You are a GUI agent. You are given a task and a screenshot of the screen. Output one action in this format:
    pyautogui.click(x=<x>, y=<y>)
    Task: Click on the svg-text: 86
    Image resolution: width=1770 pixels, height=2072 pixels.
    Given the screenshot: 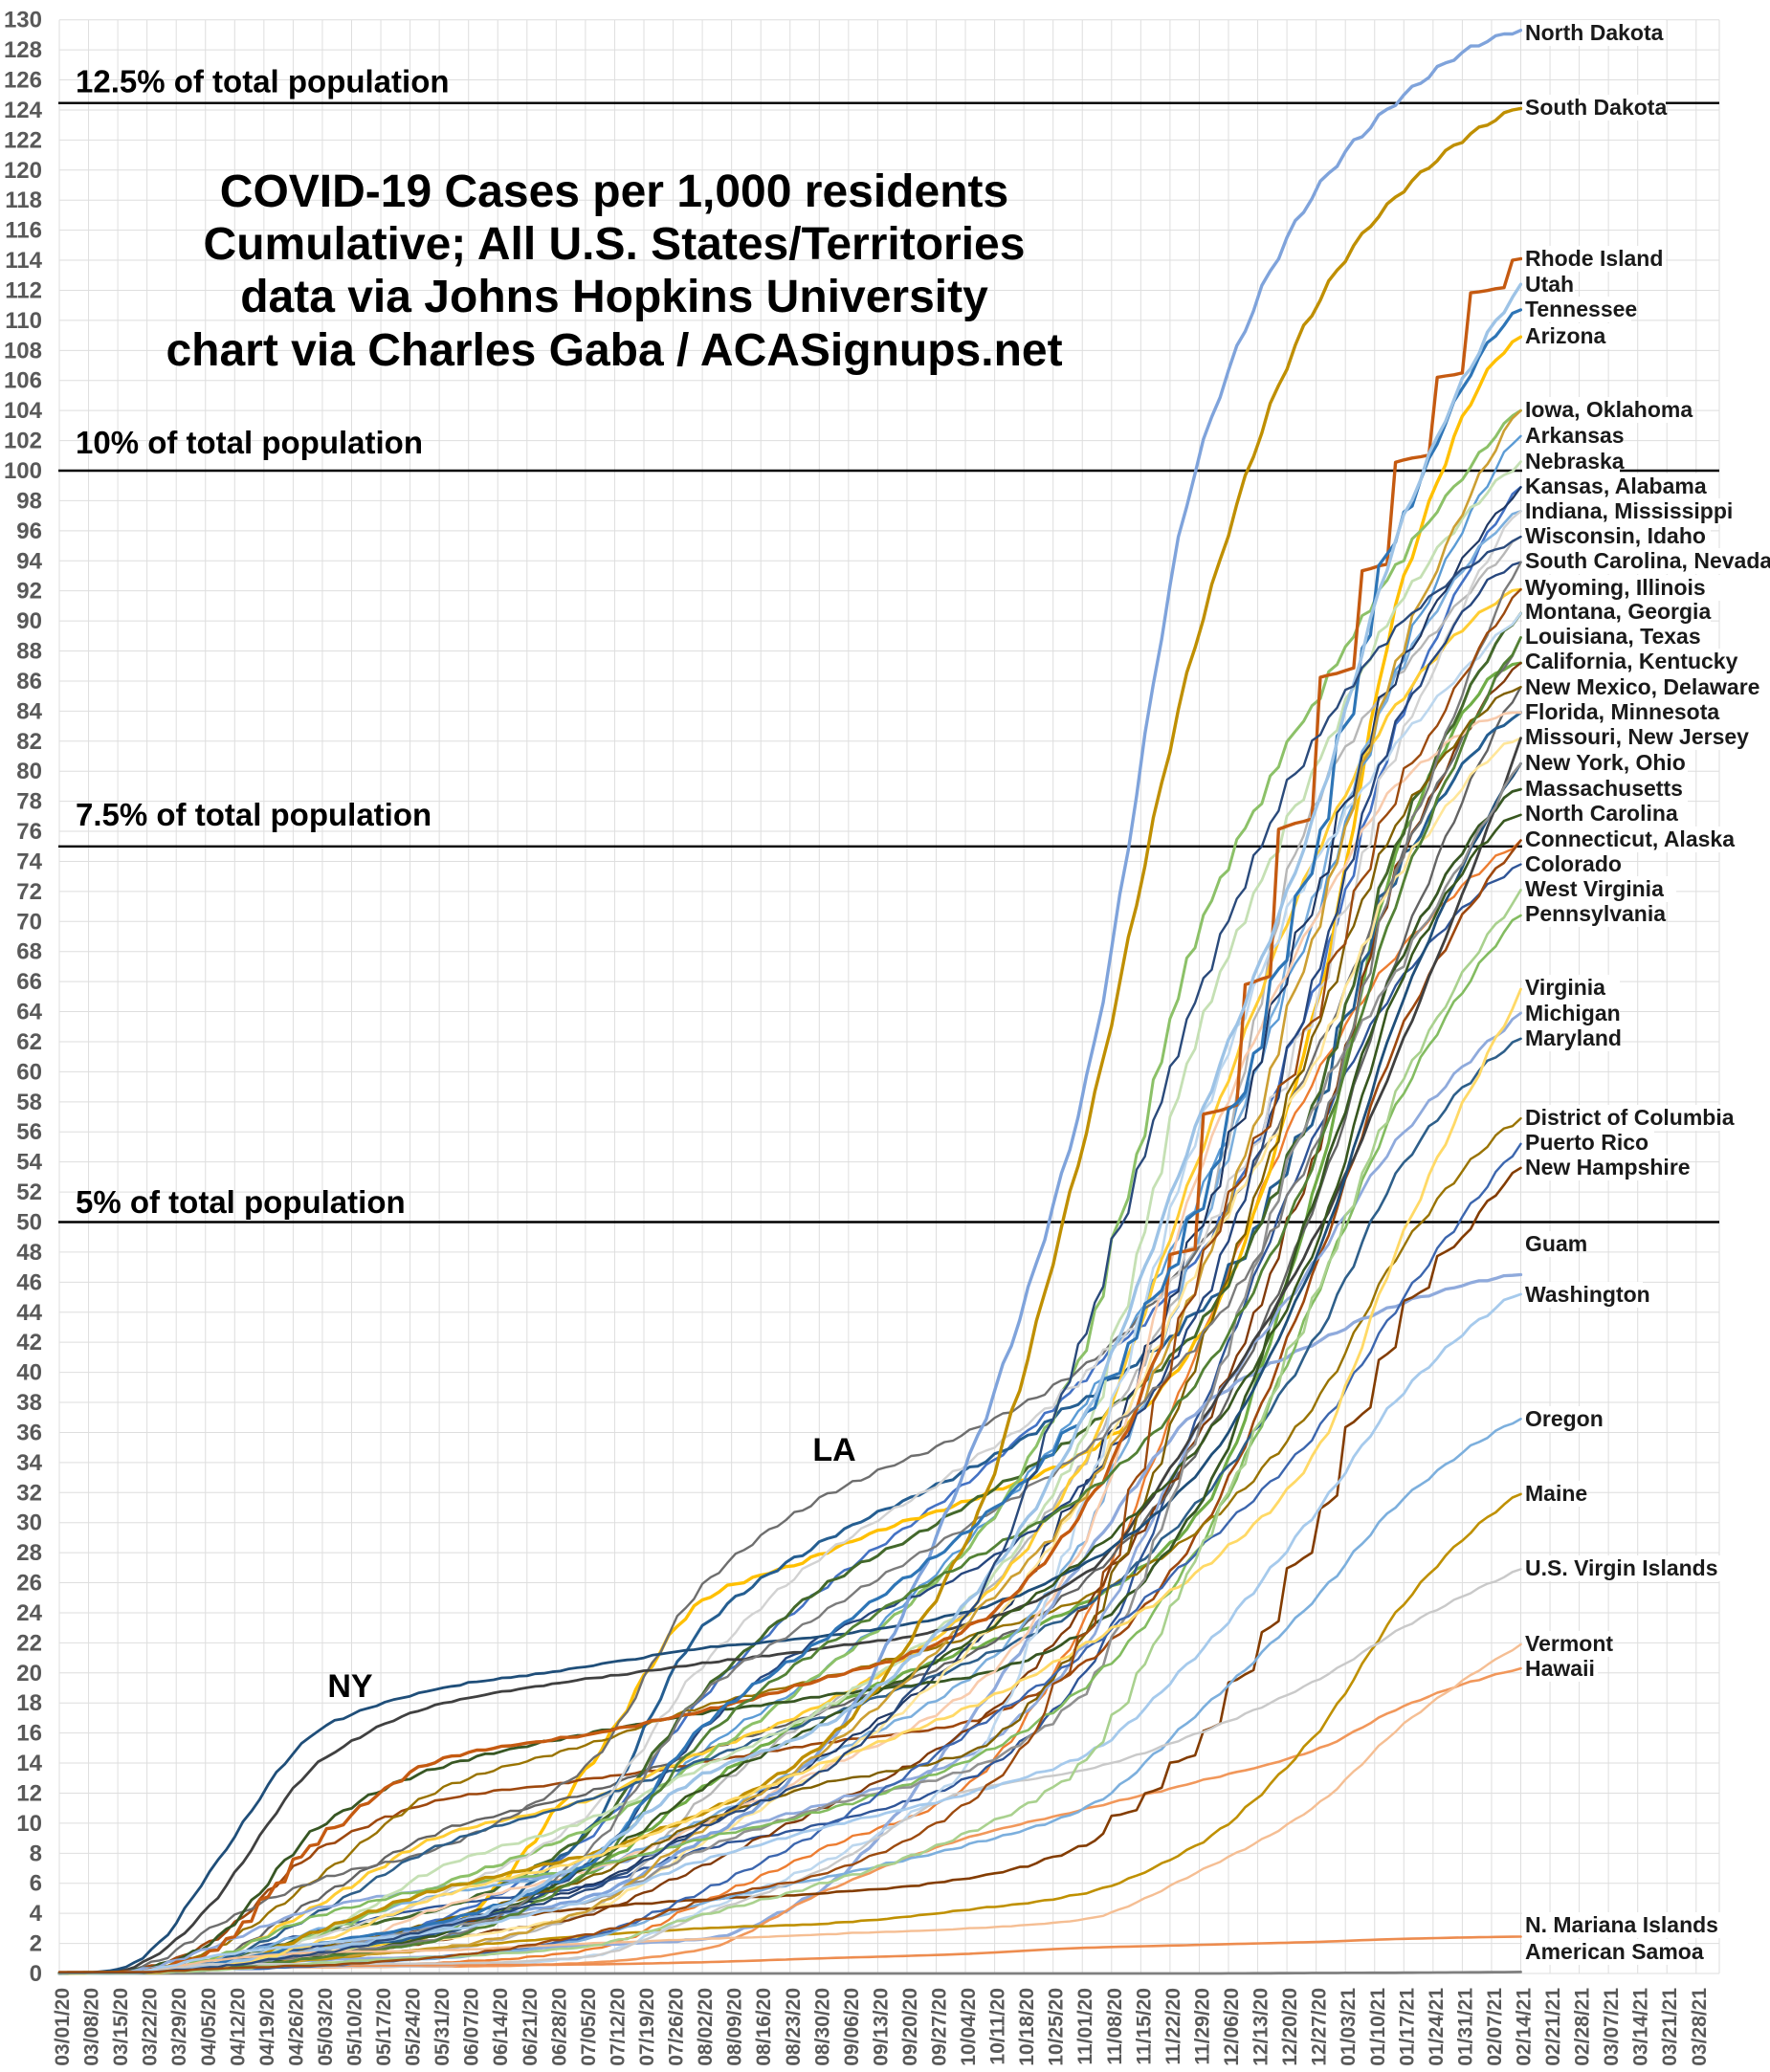 What is the action you would take?
    pyautogui.click(x=29, y=681)
    